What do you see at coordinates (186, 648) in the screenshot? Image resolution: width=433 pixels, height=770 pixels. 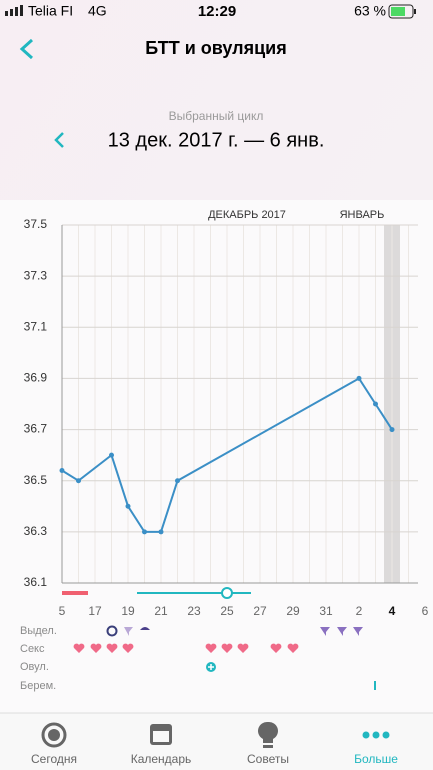 I see `sex-icons` at bounding box center [186, 648].